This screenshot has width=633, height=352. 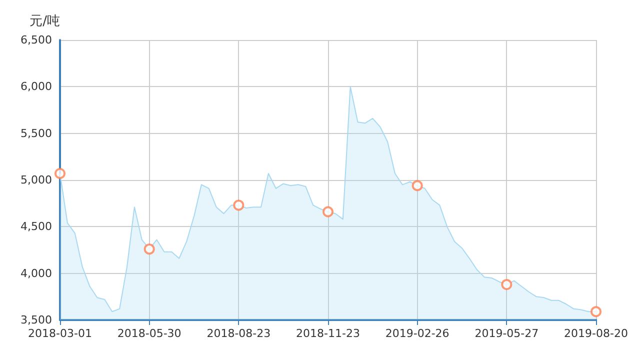 What do you see at coordinates (238, 333) in the screenshot?
I see `x-tick-label: 2018-08-23` at bounding box center [238, 333].